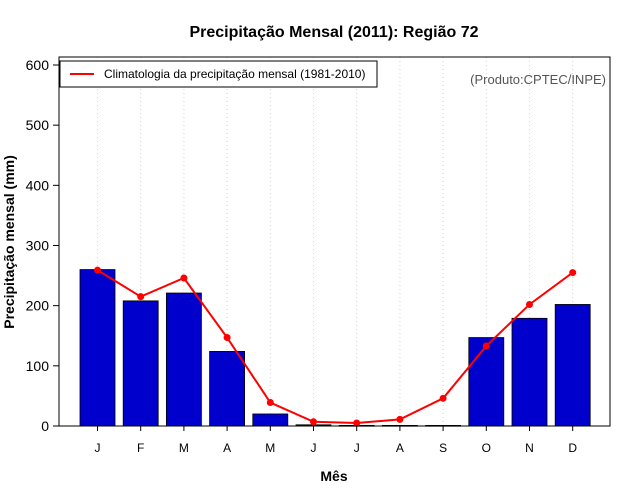 This screenshot has width=640, height=500. What do you see at coordinates (140, 448) in the screenshot?
I see `x-tick-label: F` at bounding box center [140, 448].